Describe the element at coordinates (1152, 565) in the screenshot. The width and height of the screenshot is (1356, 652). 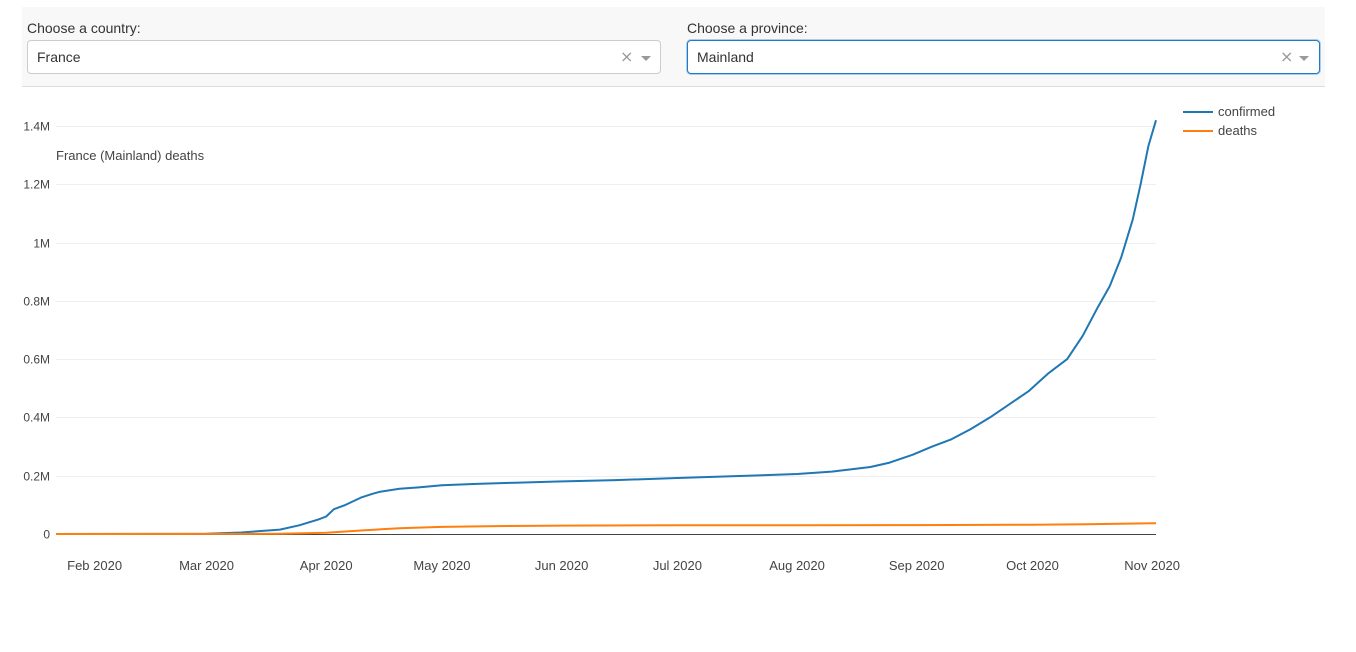
I see `x-tick-label: Nov 2020` at that location.